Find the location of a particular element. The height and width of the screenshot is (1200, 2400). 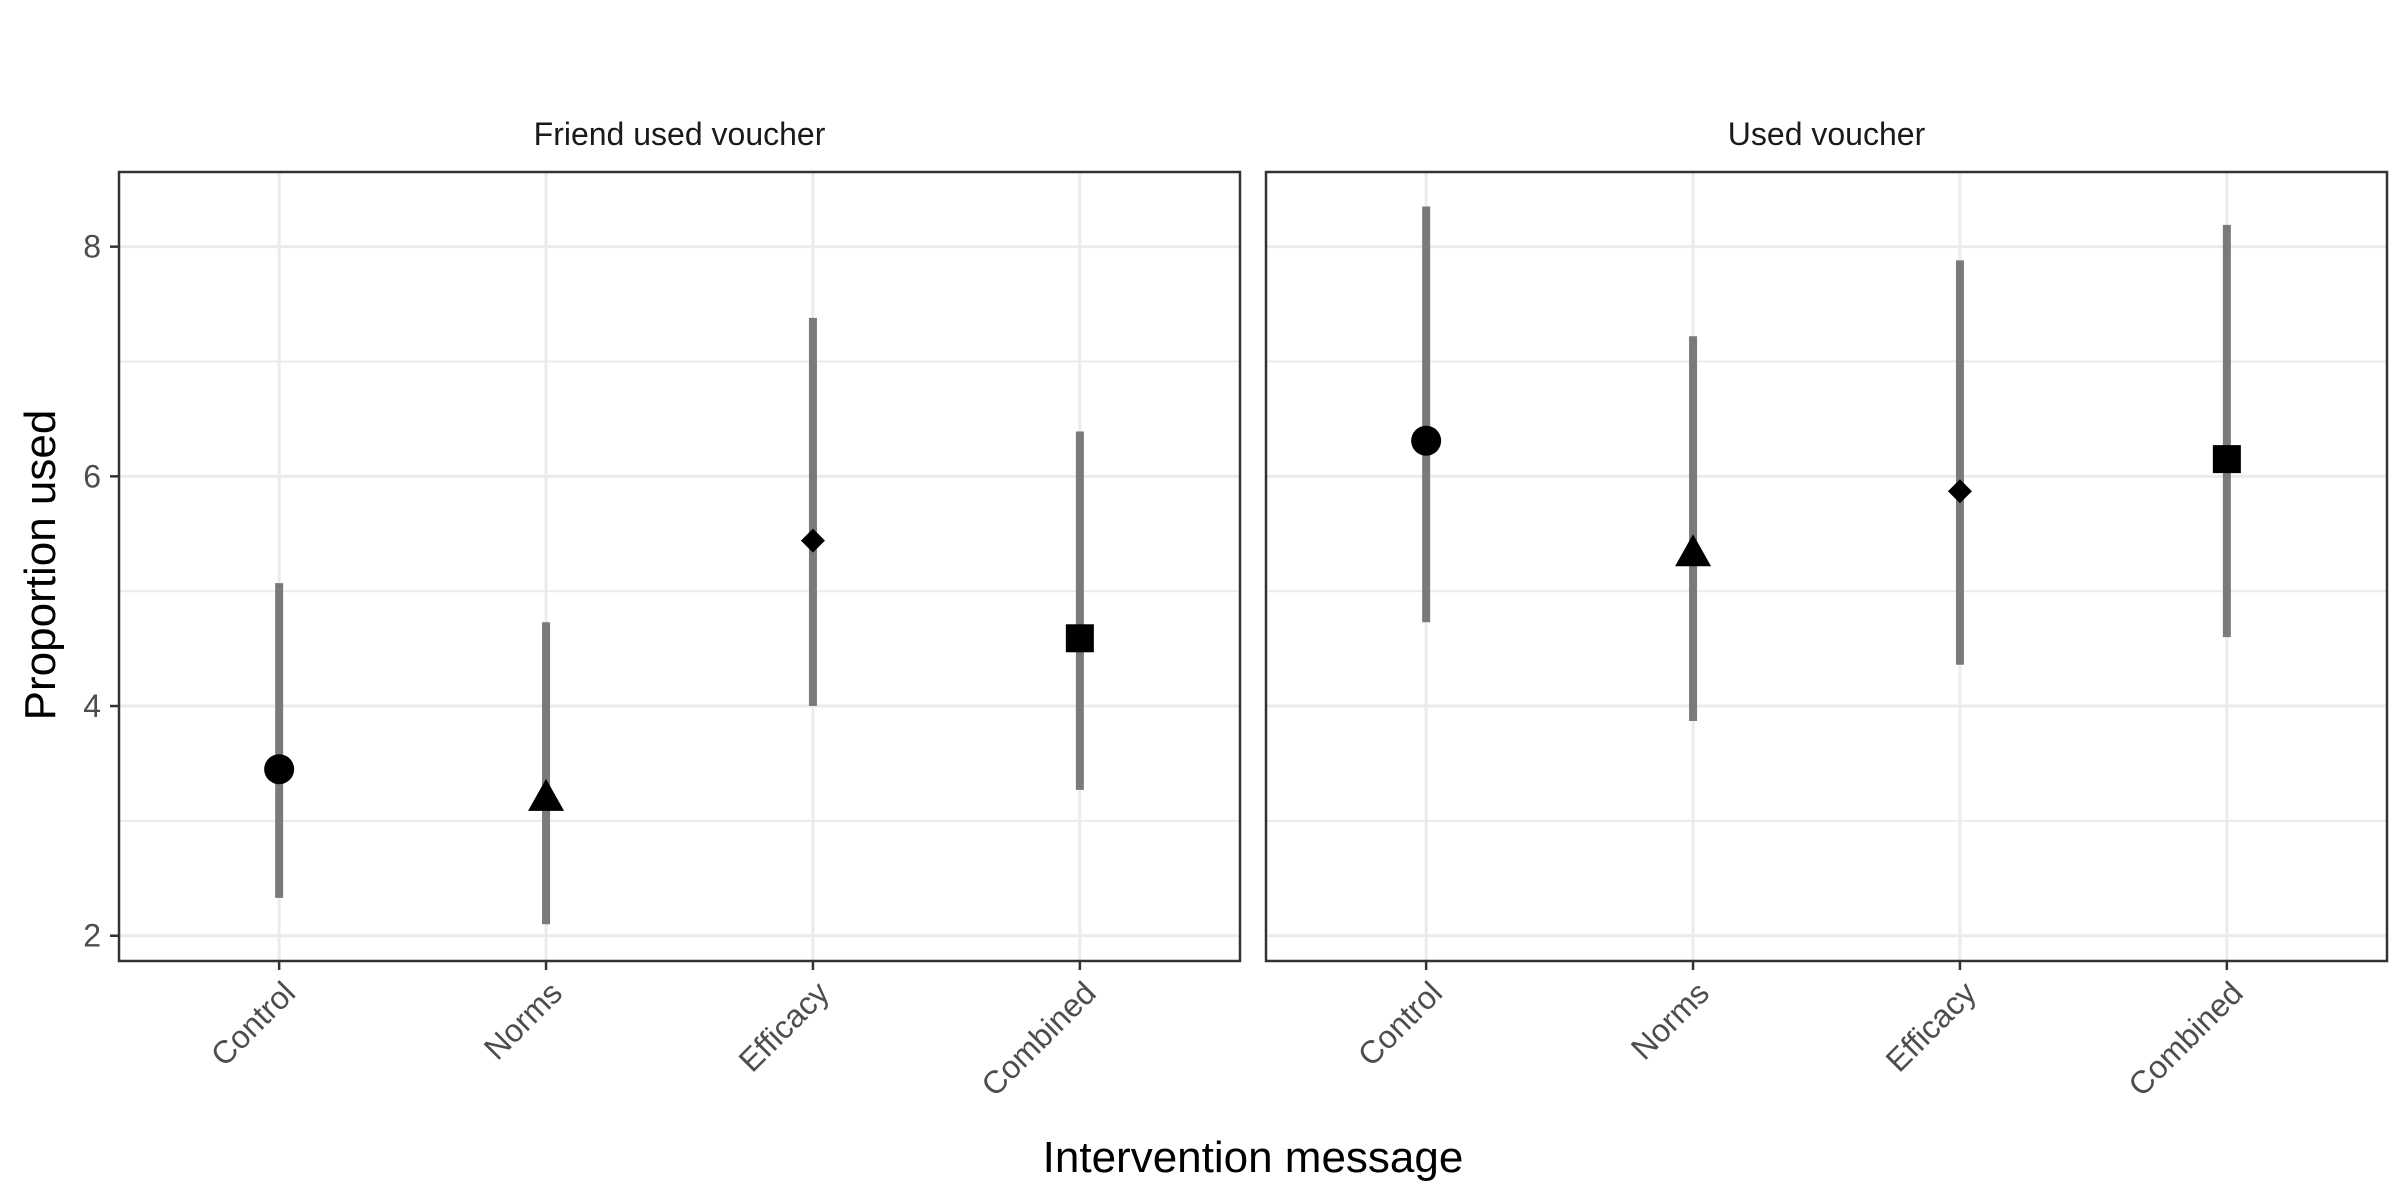

panel-title: Friend used voucher is located at coordinates (680, 134).